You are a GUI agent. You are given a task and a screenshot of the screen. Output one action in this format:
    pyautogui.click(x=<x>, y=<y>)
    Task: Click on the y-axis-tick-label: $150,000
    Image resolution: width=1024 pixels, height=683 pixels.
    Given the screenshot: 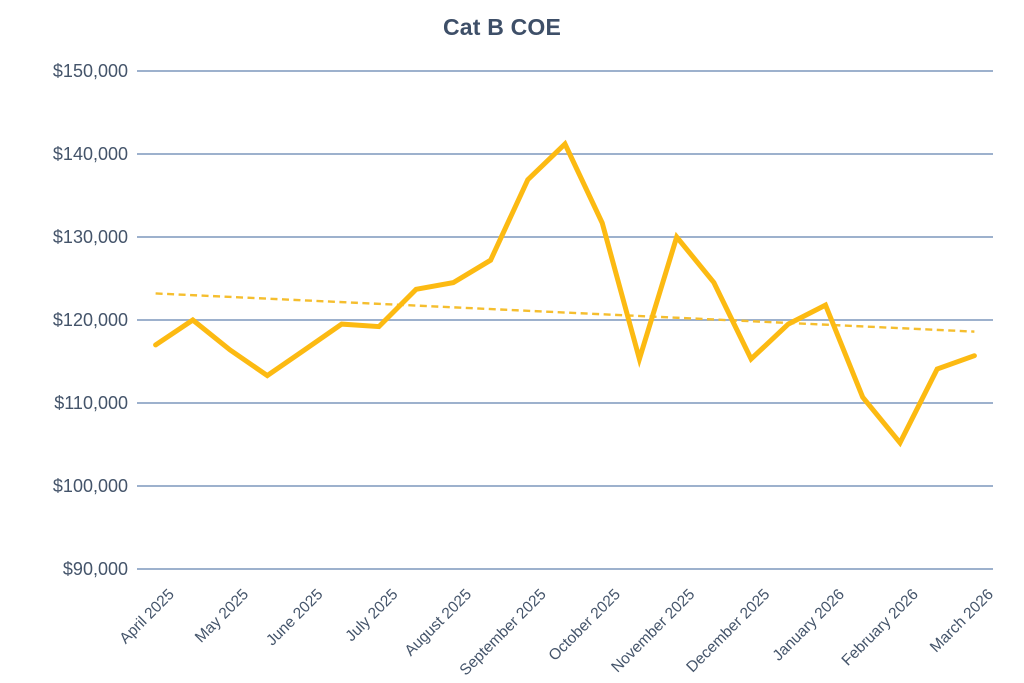 What is the action you would take?
    pyautogui.click(x=90, y=71)
    